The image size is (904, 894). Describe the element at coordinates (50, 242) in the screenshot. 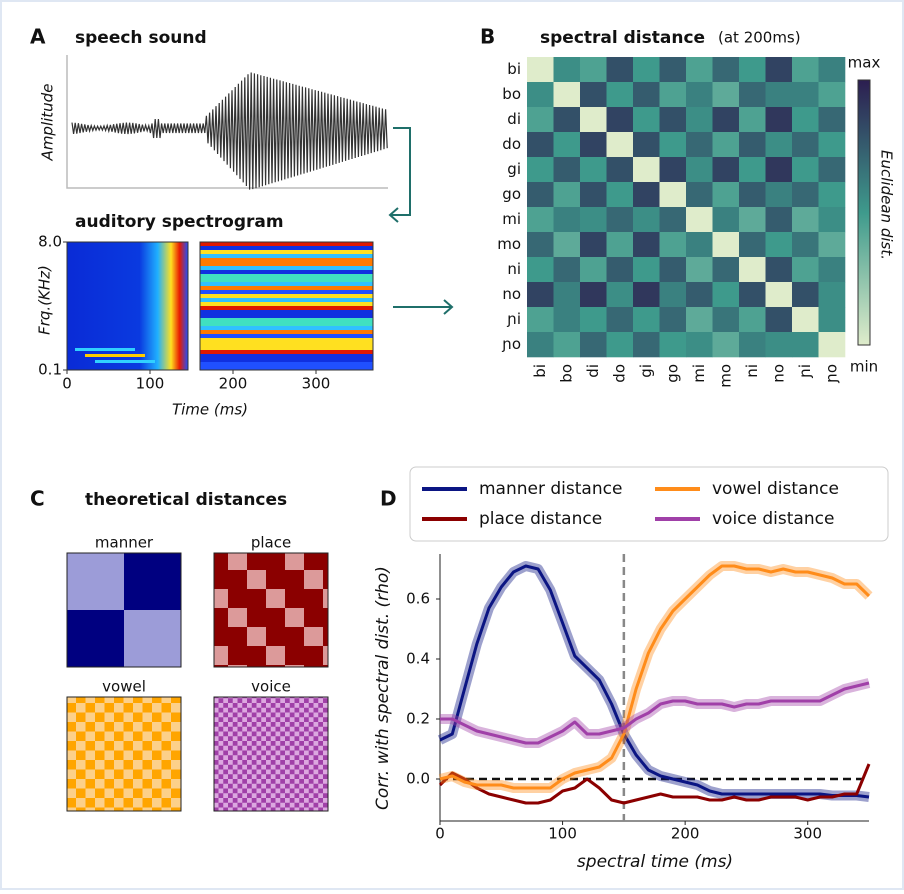

I see `y-tick-label: 8.0` at that location.